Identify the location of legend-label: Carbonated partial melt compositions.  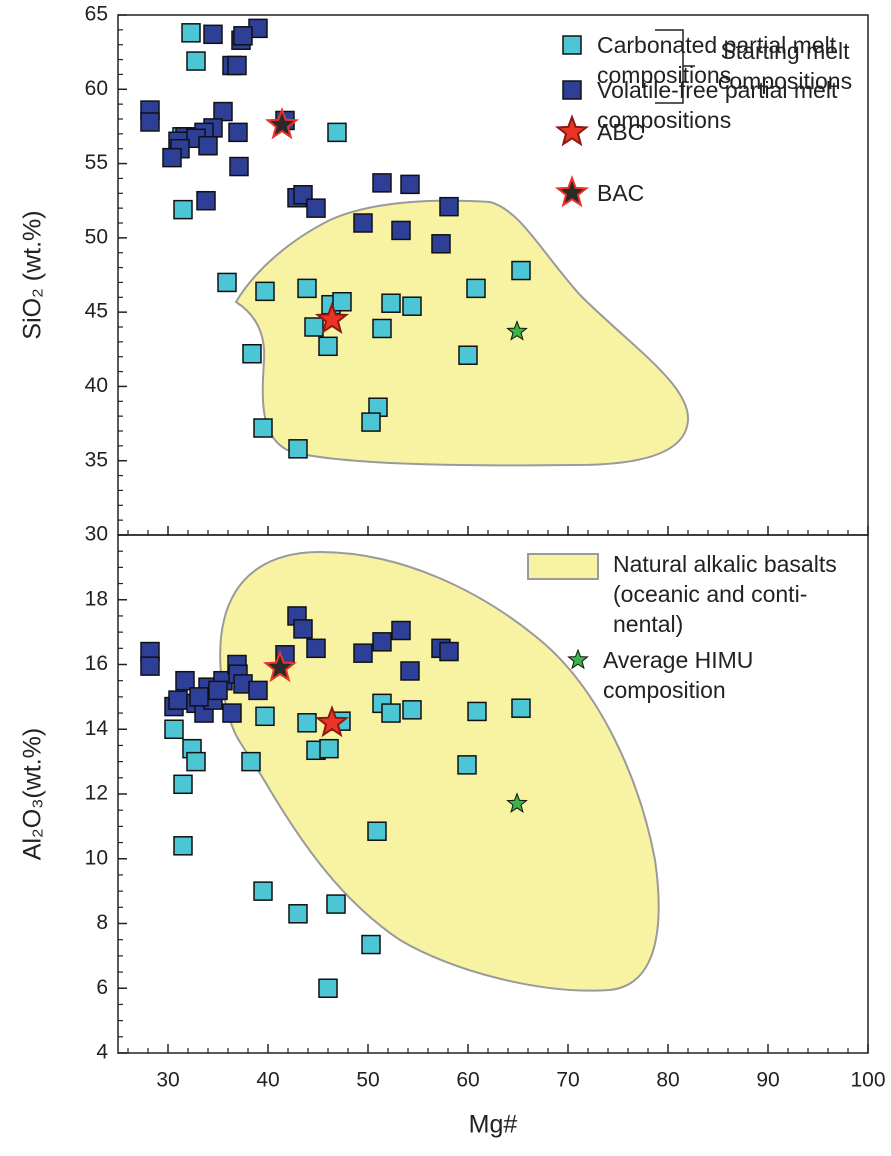
(717, 60).